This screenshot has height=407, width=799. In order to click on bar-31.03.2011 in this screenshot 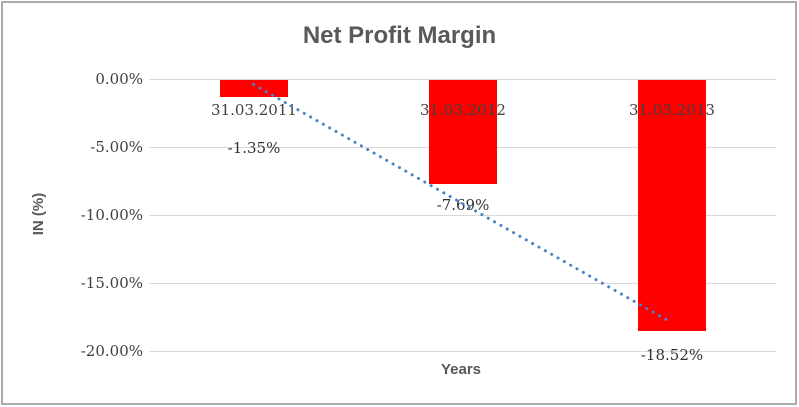, I will do `click(254, 88)`.